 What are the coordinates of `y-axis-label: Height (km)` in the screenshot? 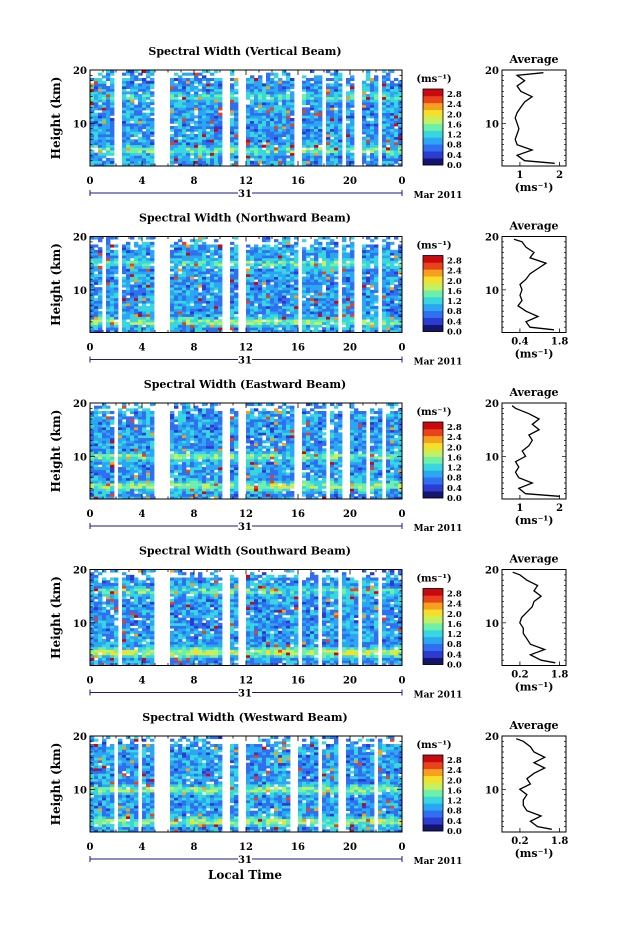 It's located at (56, 118).